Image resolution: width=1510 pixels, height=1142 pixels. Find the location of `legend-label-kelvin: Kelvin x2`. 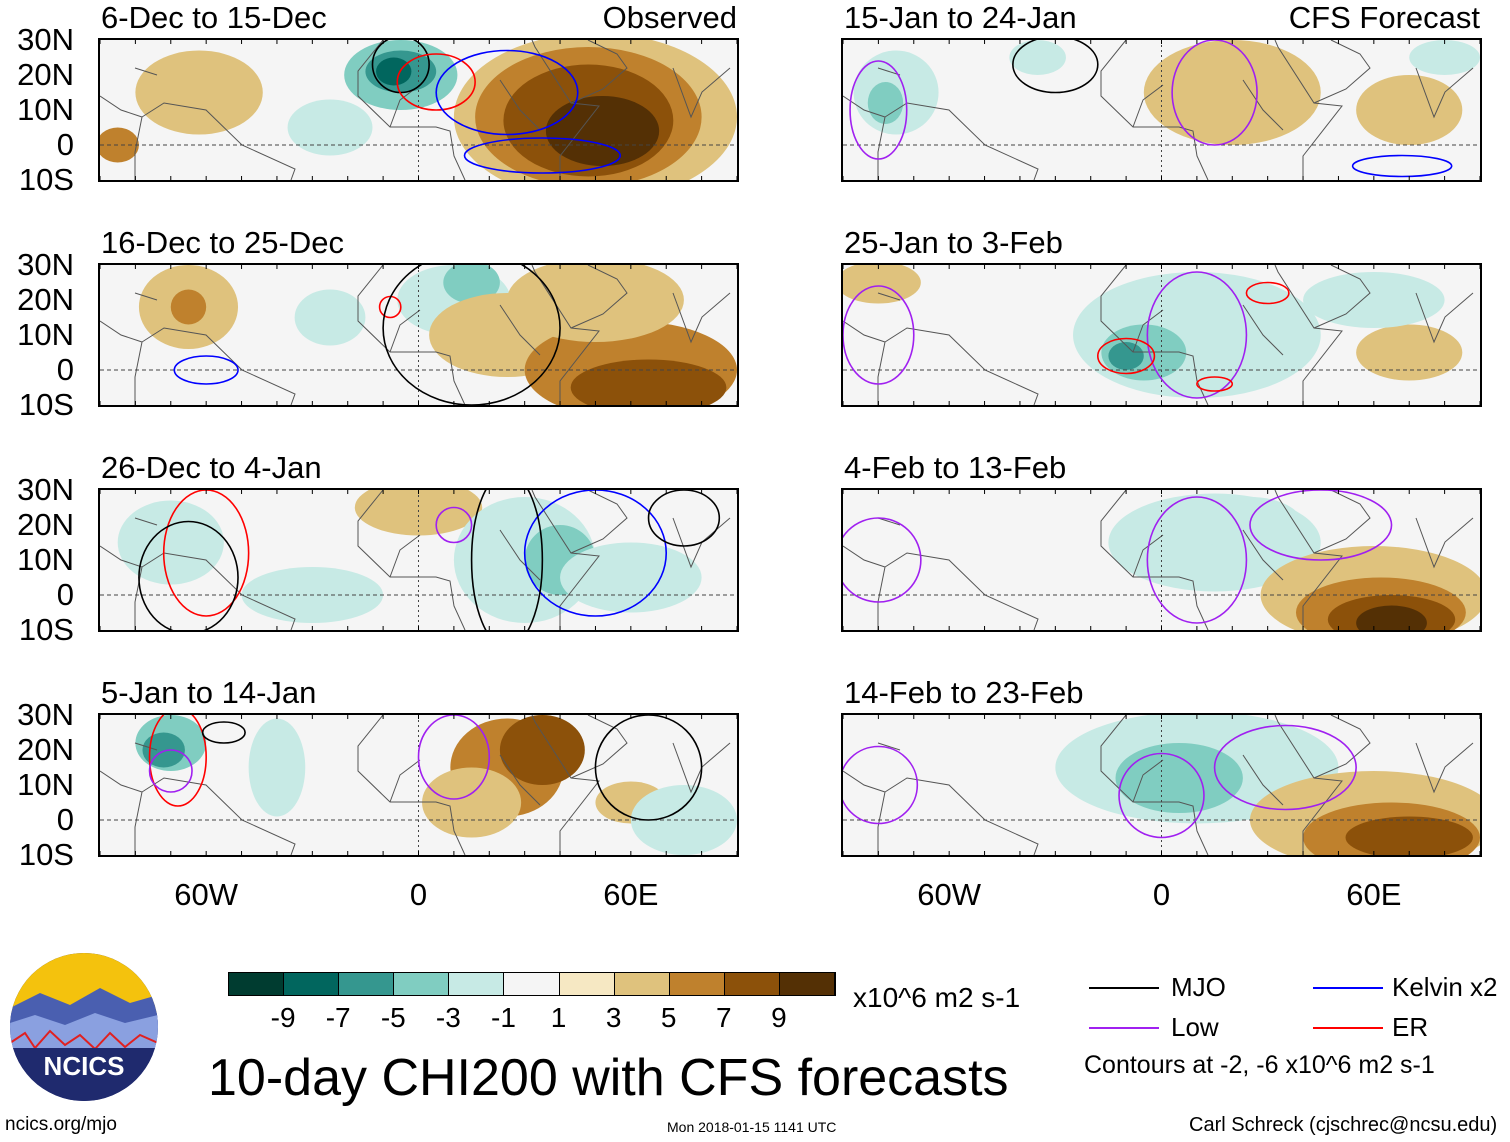

legend-label-kelvin: Kelvin x2 is located at coordinates (1445, 987).